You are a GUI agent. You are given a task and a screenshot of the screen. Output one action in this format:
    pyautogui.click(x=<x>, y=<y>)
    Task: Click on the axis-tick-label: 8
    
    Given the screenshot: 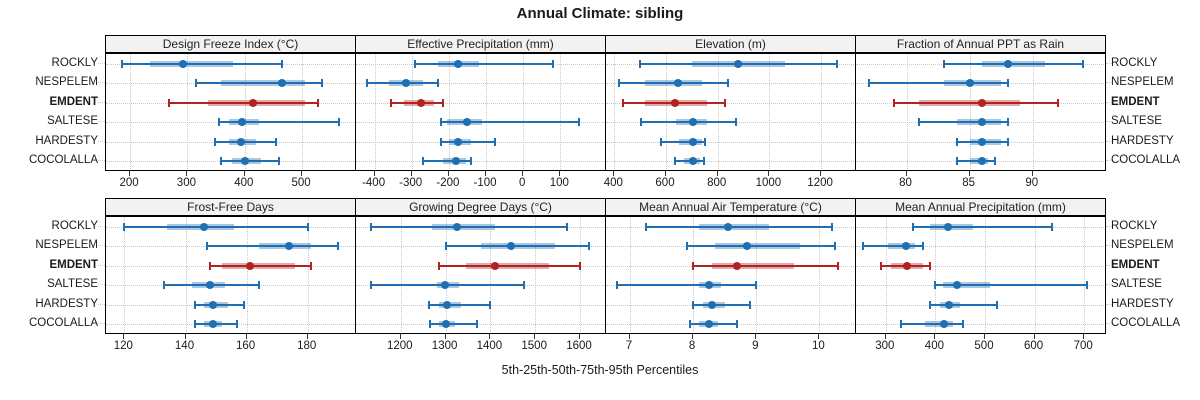 What is the action you would take?
    pyautogui.click(x=692, y=346)
    